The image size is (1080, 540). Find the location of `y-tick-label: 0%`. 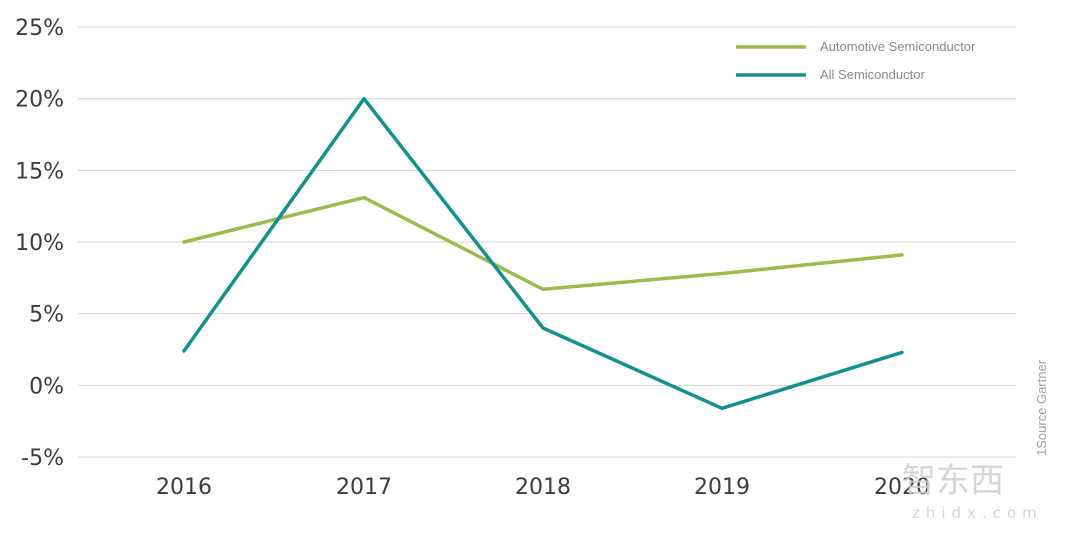

y-tick-label: 0% is located at coordinates (46, 386).